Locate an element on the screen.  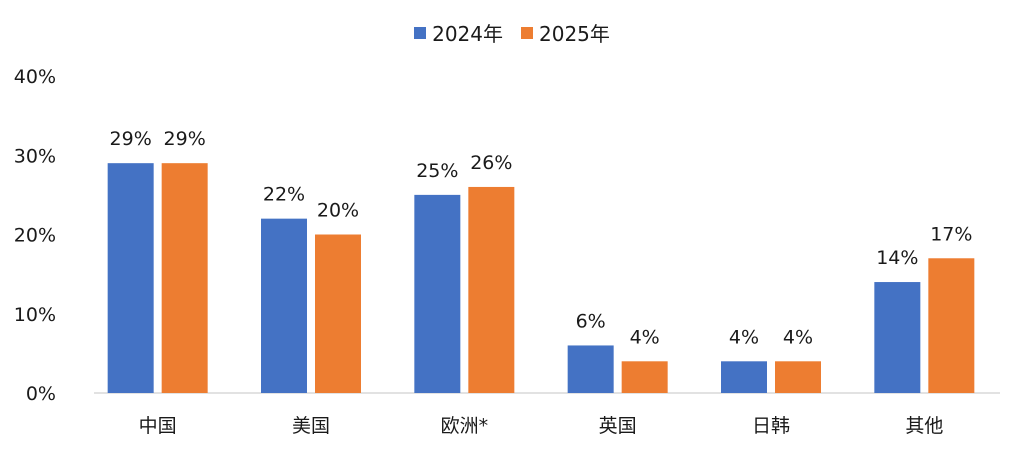
legend-item-2025: 2025年 is located at coordinates (565, 32).